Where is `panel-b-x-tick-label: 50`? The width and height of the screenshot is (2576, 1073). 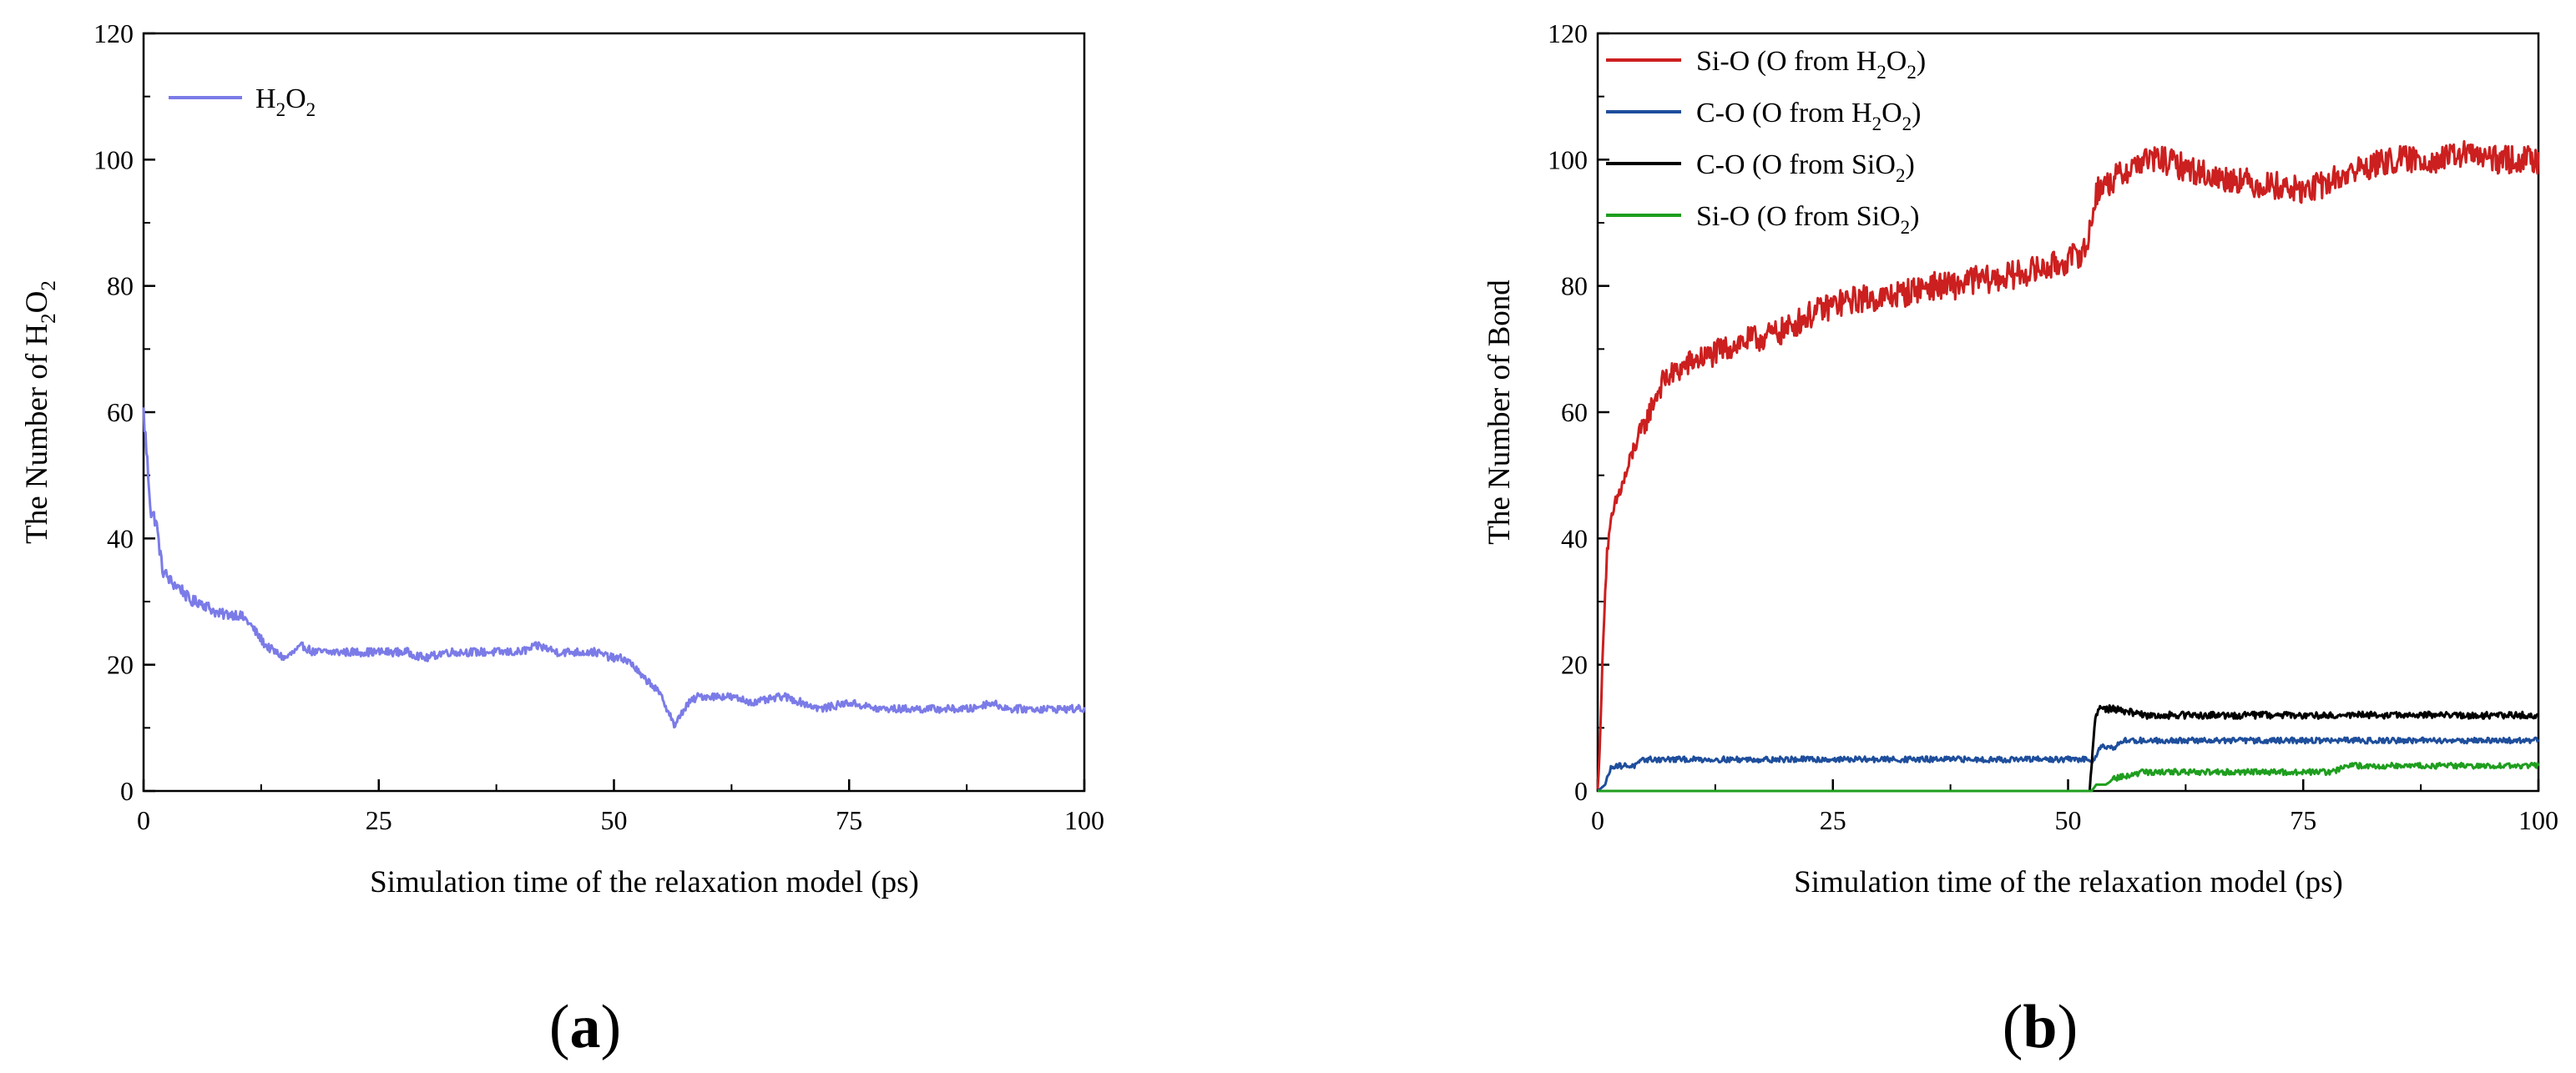
panel-b-x-tick-label: 50 is located at coordinates (2068, 820).